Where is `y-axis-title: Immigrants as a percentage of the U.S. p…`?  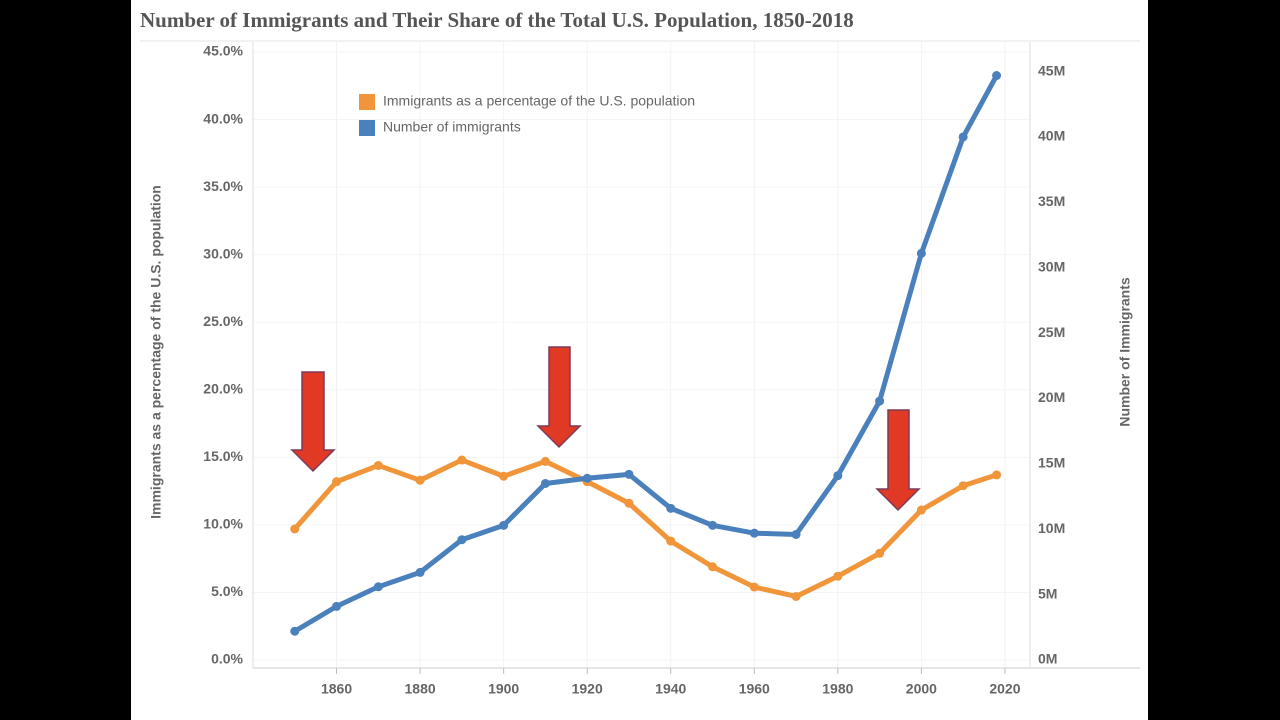
y-axis-title: Immigrants as a percentage of the U.S. p… is located at coordinates (156, 352).